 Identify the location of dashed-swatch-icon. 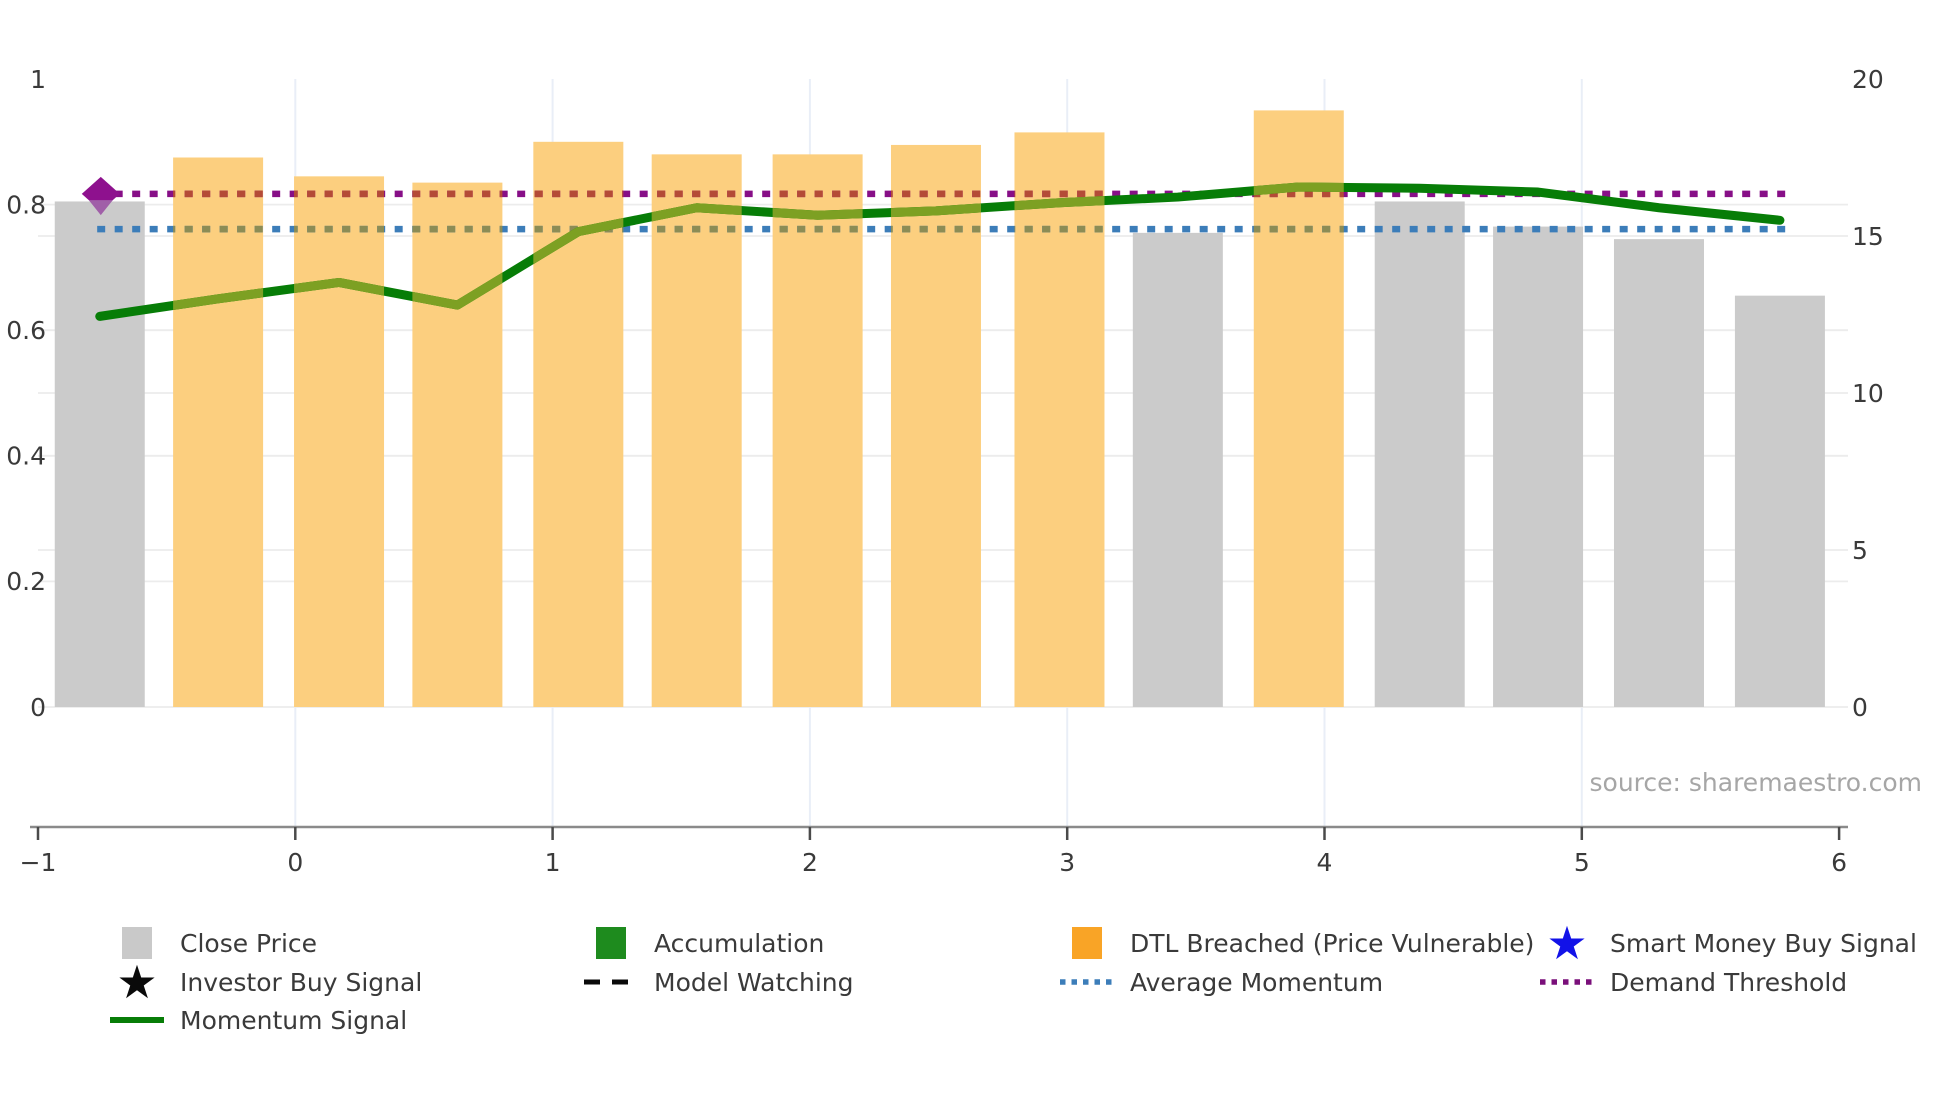
(611, 982).